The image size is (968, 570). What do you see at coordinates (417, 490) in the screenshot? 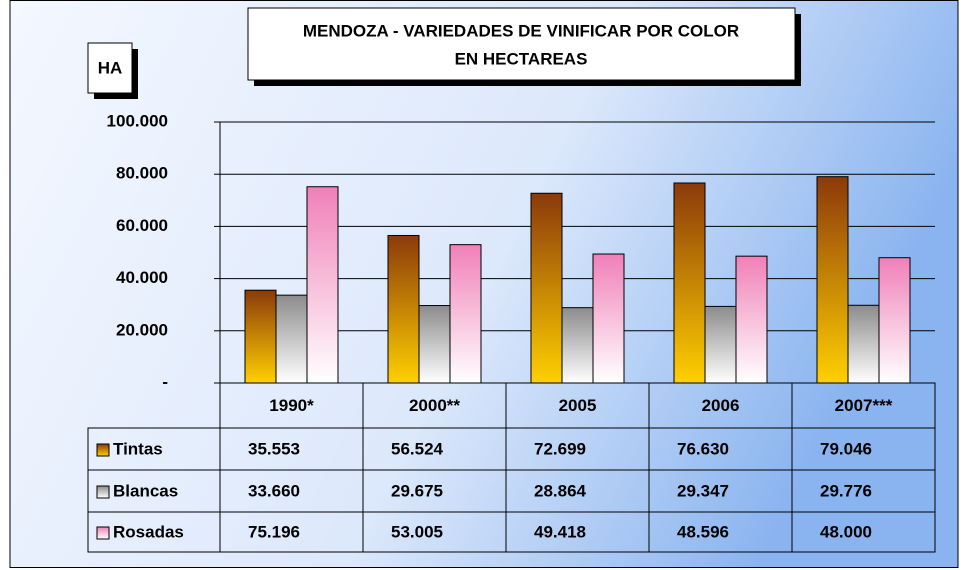
I see `data-label: 29.675` at bounding box center [417, 490].